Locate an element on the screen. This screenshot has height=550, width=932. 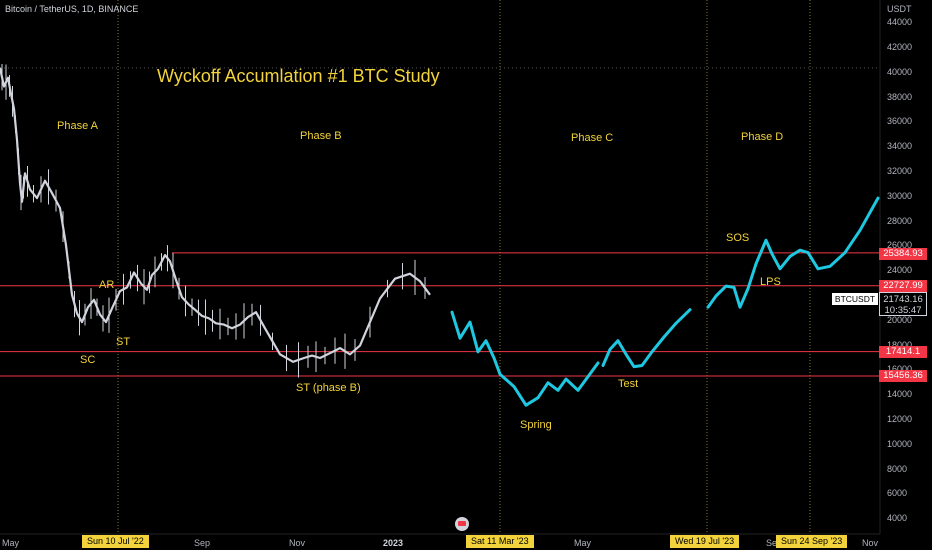
x-axis-label: 2023 is located at coordinates (393, 543).